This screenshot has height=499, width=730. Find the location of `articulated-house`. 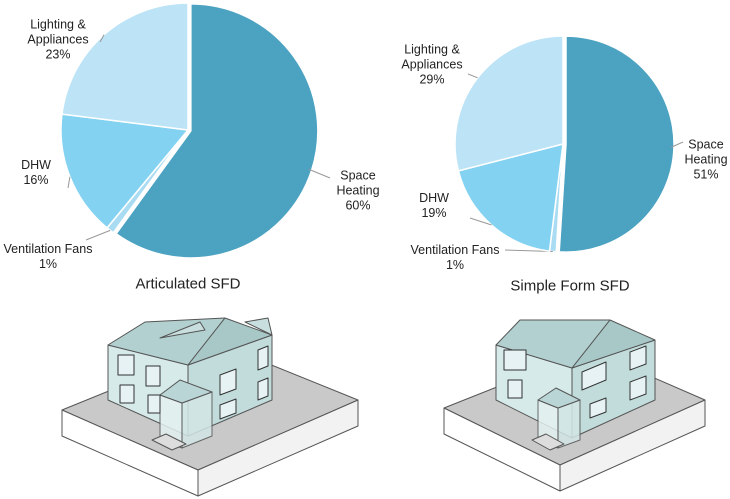

articulated-house is located at coordinates (210, 407).